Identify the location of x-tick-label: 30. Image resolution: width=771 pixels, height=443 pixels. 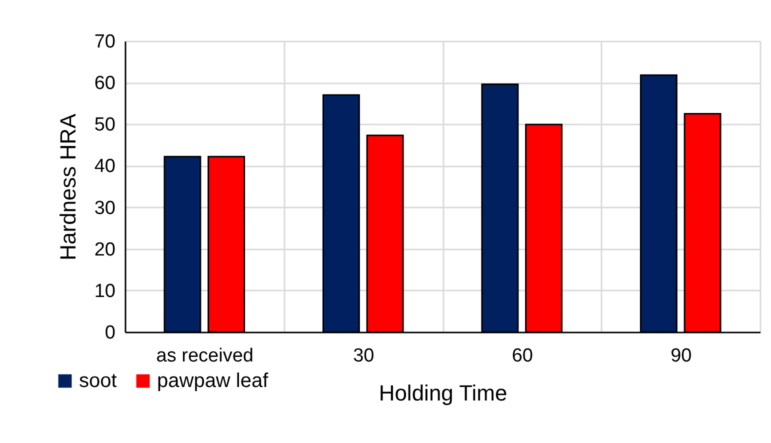
(363, 356).